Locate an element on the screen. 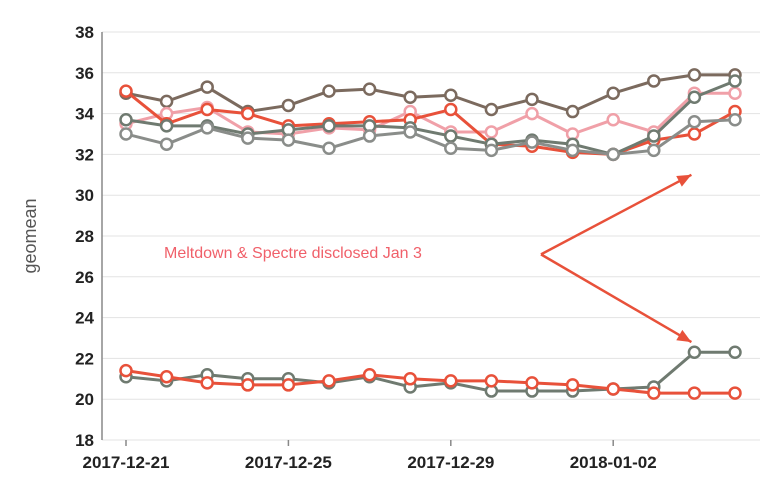 The height and width of the screenshot is (480, 775). y-tick-label: 38 is located at coordinates (84, 32).